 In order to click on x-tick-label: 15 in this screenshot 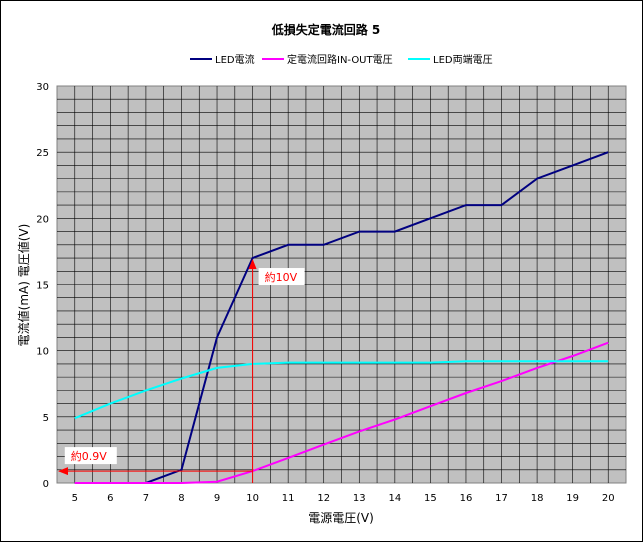, I will do `click(430, 498)`.